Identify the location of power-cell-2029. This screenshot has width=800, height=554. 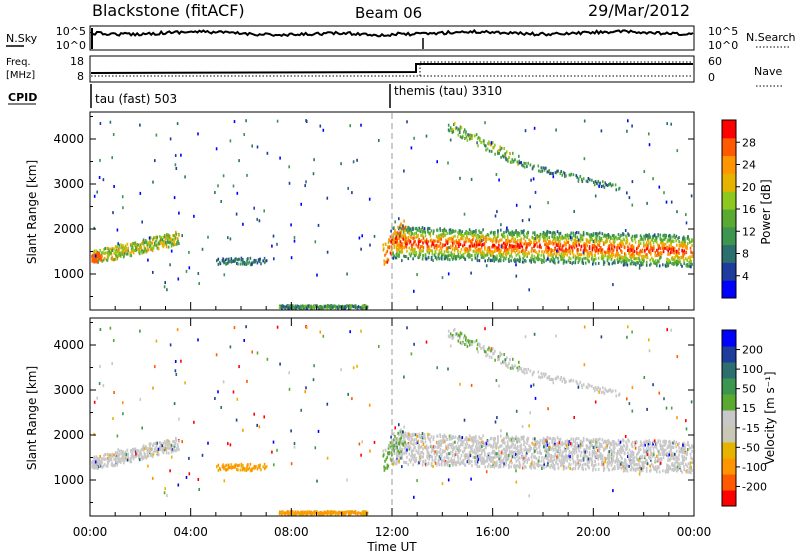
(643, 256).